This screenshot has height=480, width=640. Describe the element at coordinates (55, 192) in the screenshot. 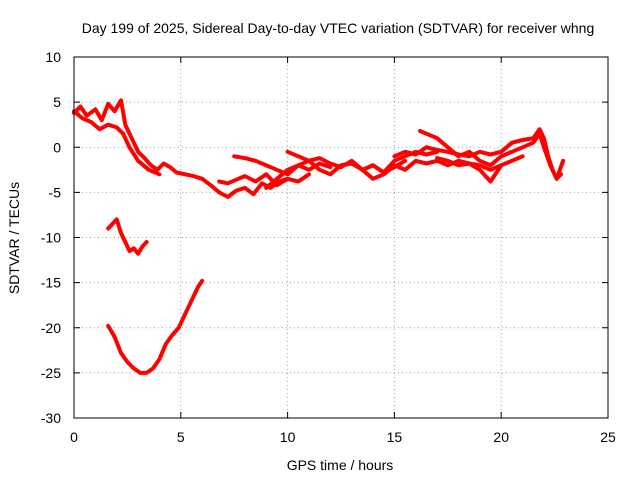

I see `y-tick-label: -5` at that location.